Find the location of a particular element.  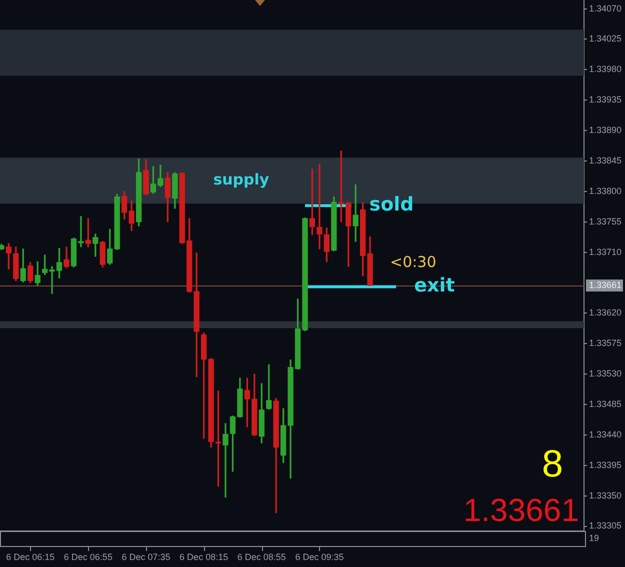

annotation: 8 is located at coordinates (552, 464).